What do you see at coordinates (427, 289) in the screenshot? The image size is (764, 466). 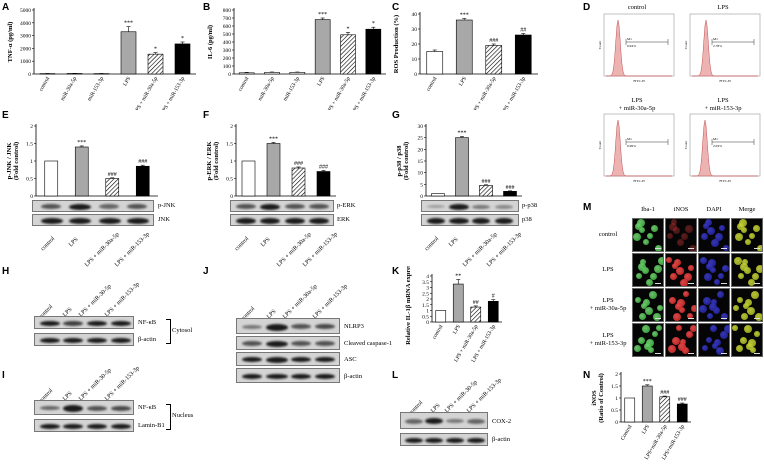 I see `y-tick-label: 3` at bounding box center [427, 289].